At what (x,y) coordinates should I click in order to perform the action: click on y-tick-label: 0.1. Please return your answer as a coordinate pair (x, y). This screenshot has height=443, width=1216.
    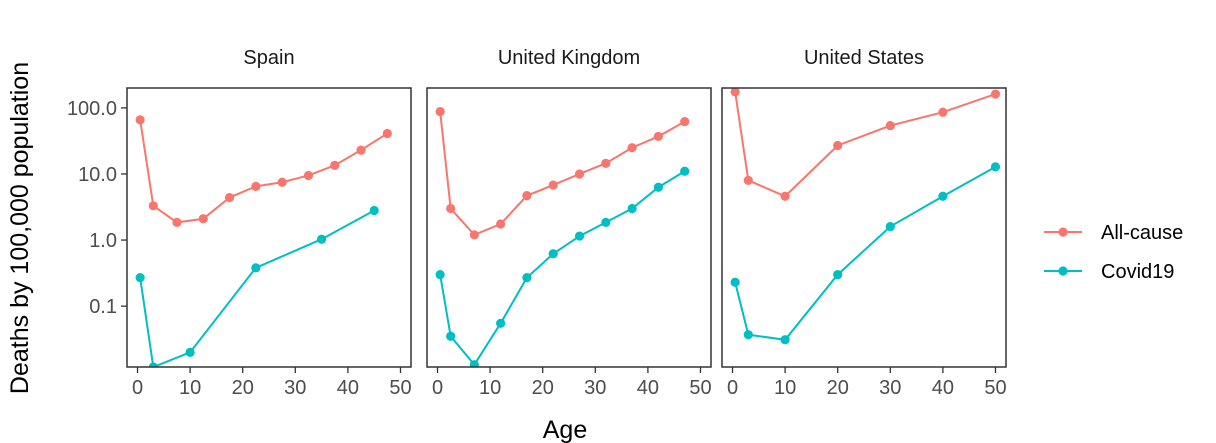
    Looking at the image, I should click on (103, 307).